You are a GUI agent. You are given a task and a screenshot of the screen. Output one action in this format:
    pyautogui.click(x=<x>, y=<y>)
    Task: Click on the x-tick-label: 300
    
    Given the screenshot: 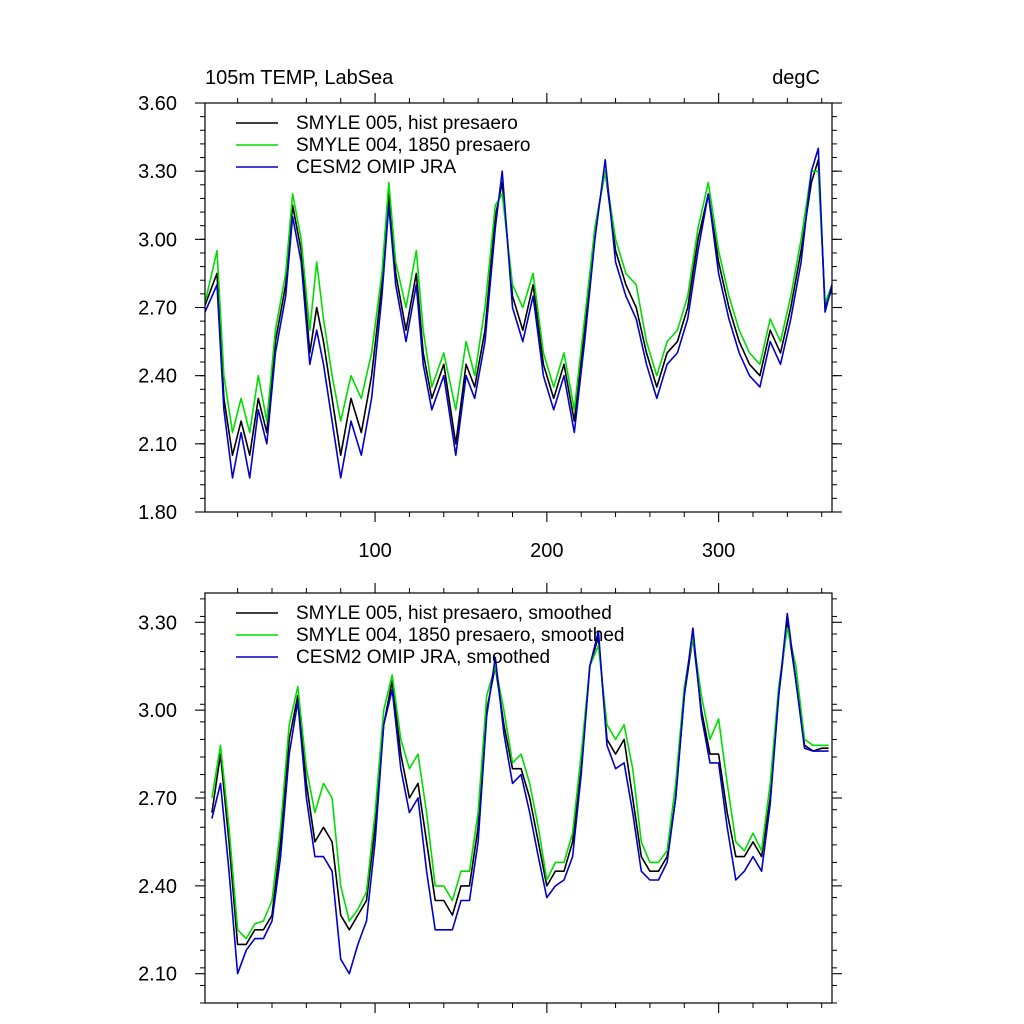 What is the action you would take?
    pyautogui.click(x=718, y=551)
    